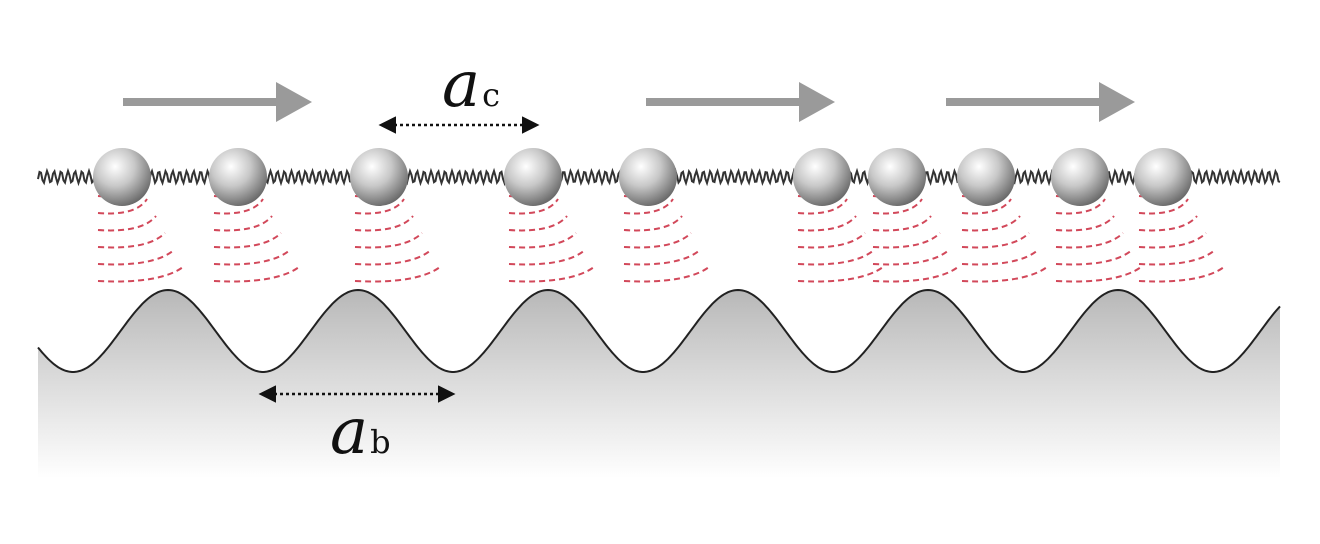 This screenshot has height=544, width=1320. I want to click on chain-spacing-dimension: ac, so click(459, 91).